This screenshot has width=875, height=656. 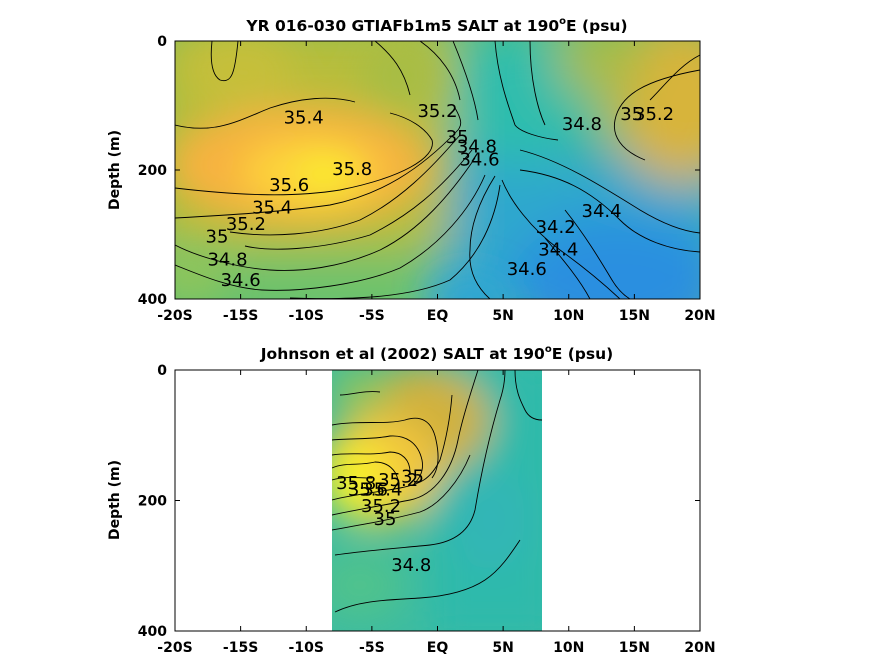 I want to click on top-panel-title: YR 016-030 GTIAFb1m5 SALT at 190oE (psu), so click(x=436, y=25).